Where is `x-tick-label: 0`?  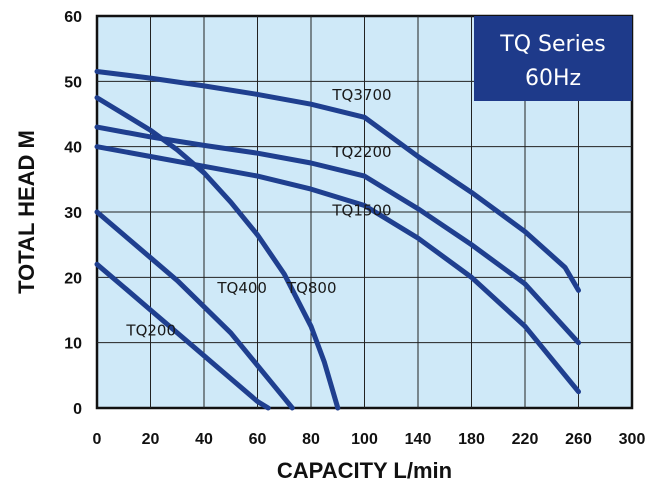 x-tick-label: 0 is located at coordinates (97, 439).